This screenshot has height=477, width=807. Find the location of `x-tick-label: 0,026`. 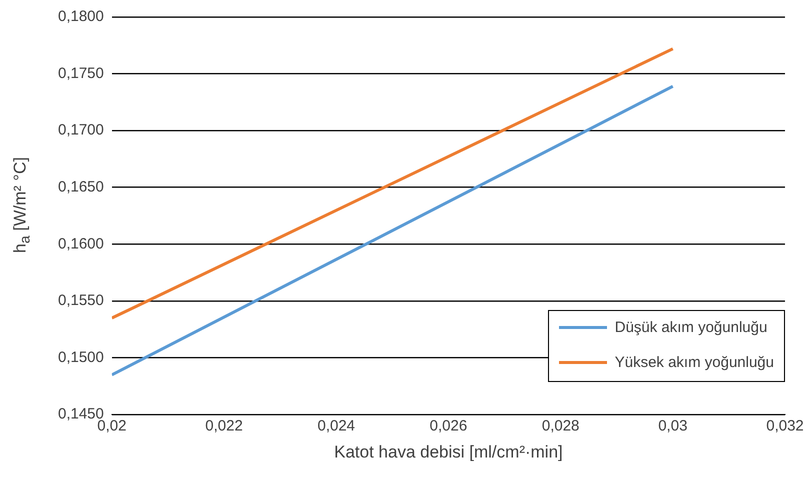

x-tick-label: 0,026 is located at coordinates (449, 426).